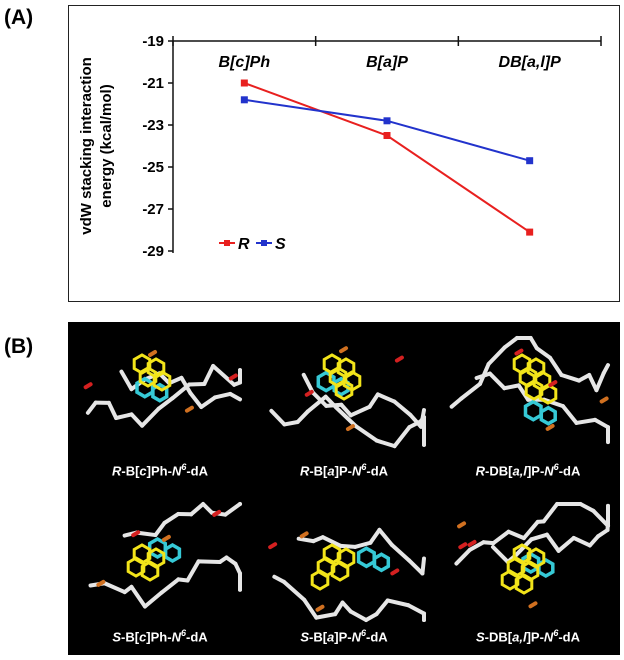 Image resolution: width=624 pixels, height=660 pixels. What do you see at coordinates (143, 637) in the screenshot?
I see `caption-part: c` at bounding box center [143, 637].